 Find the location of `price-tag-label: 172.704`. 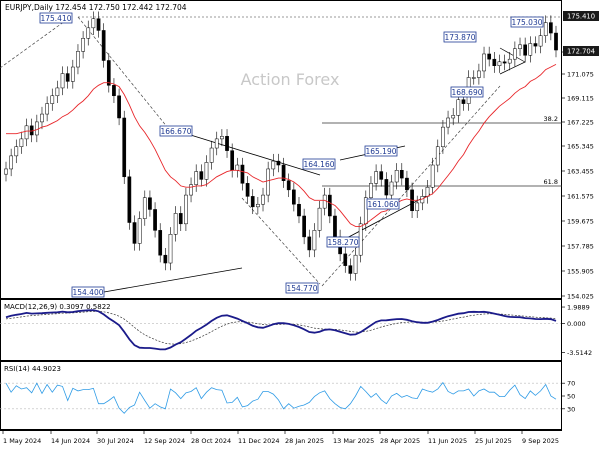

price-tag-label: 172.704 is located at coordinates (581, 52).